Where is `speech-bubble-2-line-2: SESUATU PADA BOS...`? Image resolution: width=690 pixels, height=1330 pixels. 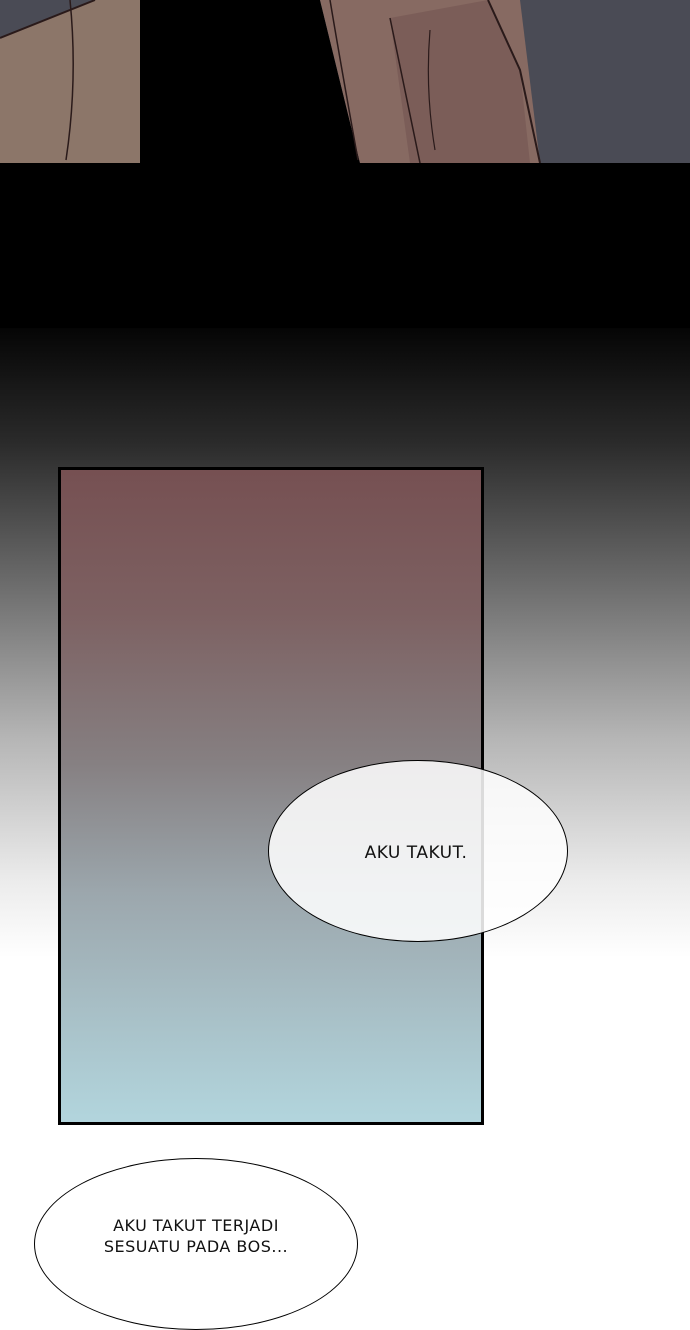
speech-bubble-2-line-2: SESUATU PADA BOS... is located at coordinates (196, 1246).